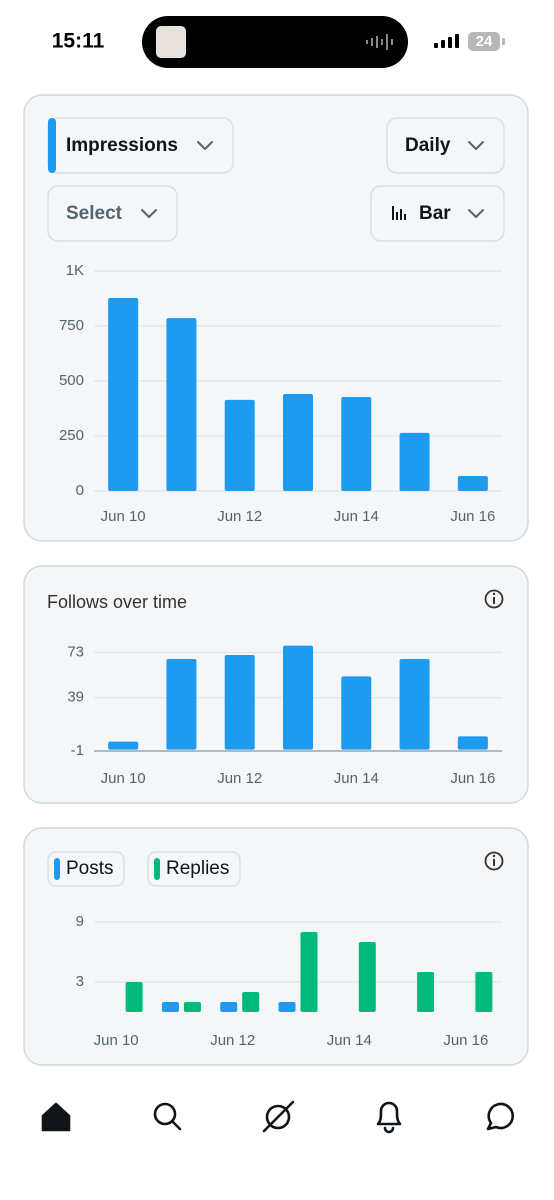 The height and width of the screenshot is (1200, 554). Describe the element at coordinates (94, 213) in the screenshot. I see `compare-label: Select` at that location.